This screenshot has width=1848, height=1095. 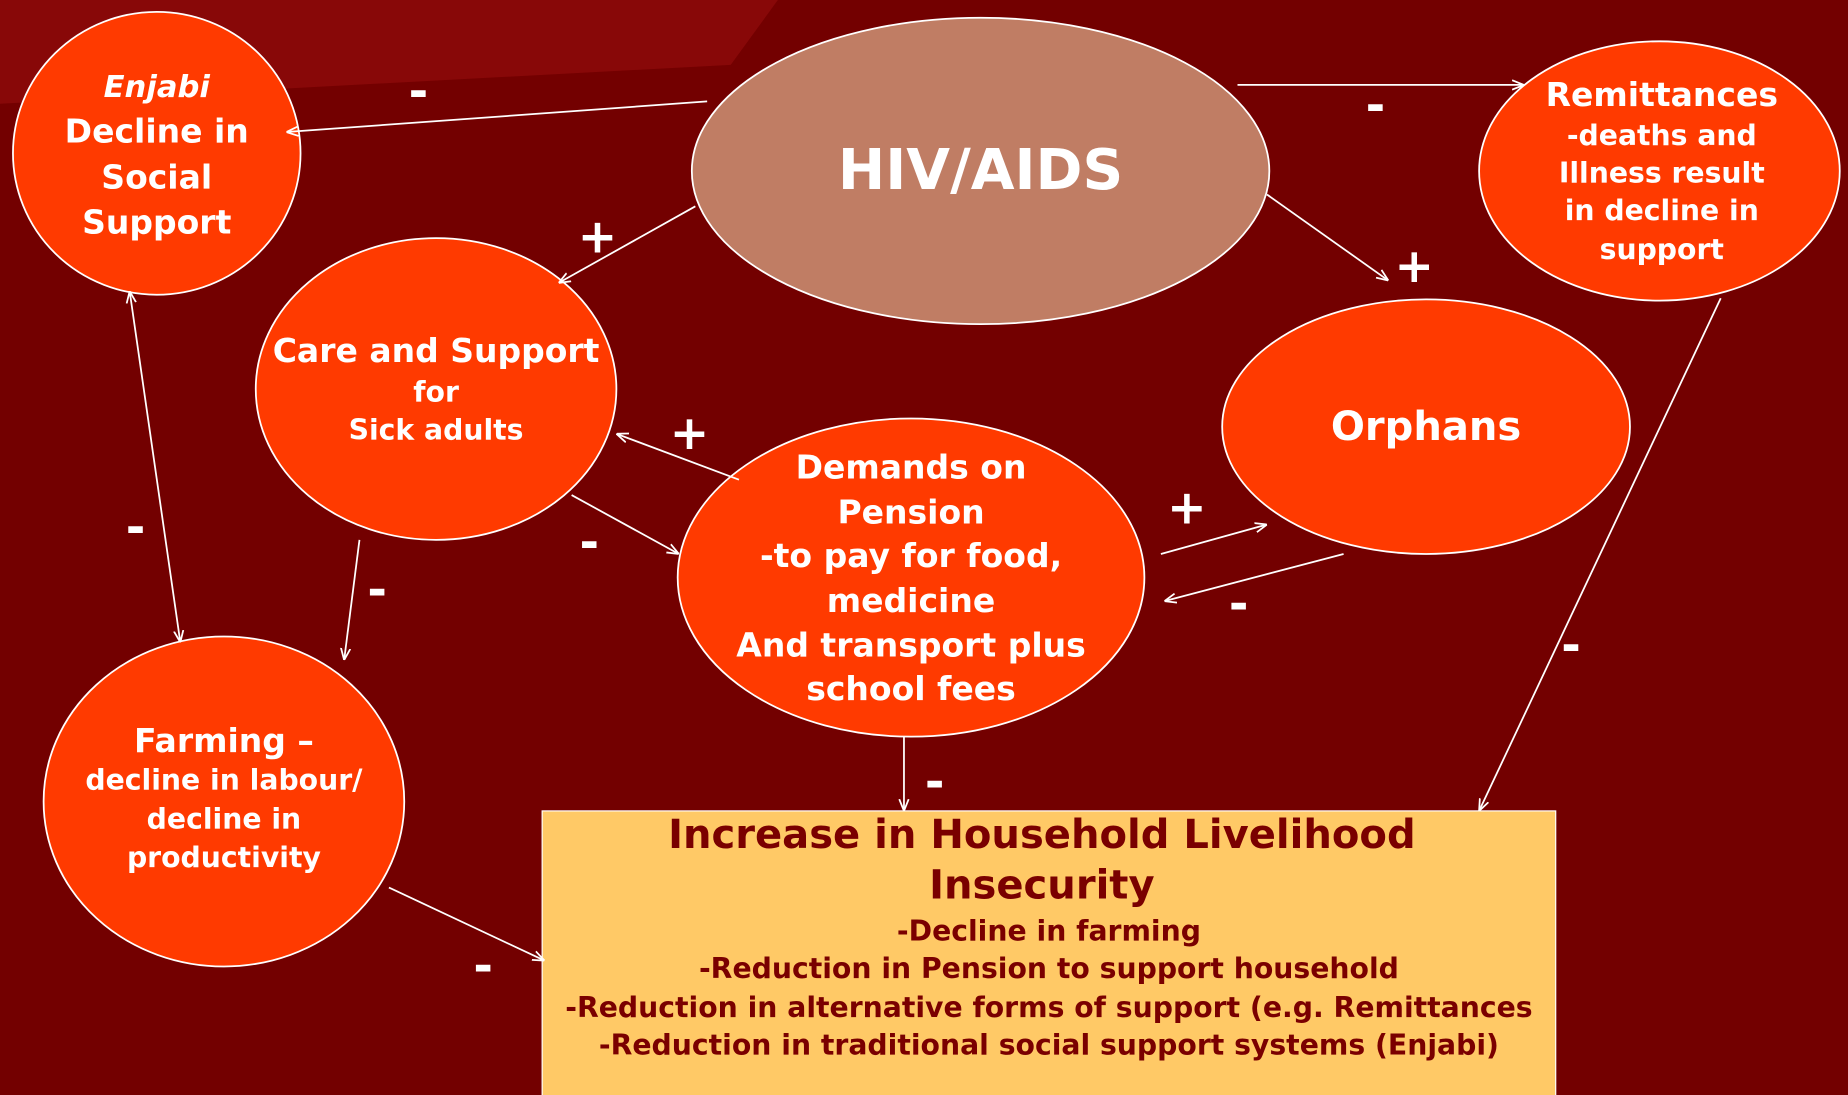 What do you see at coordinates (224, 818) in the screenshot?
I see `node-label: decline in` at bounding box center [224, 818].